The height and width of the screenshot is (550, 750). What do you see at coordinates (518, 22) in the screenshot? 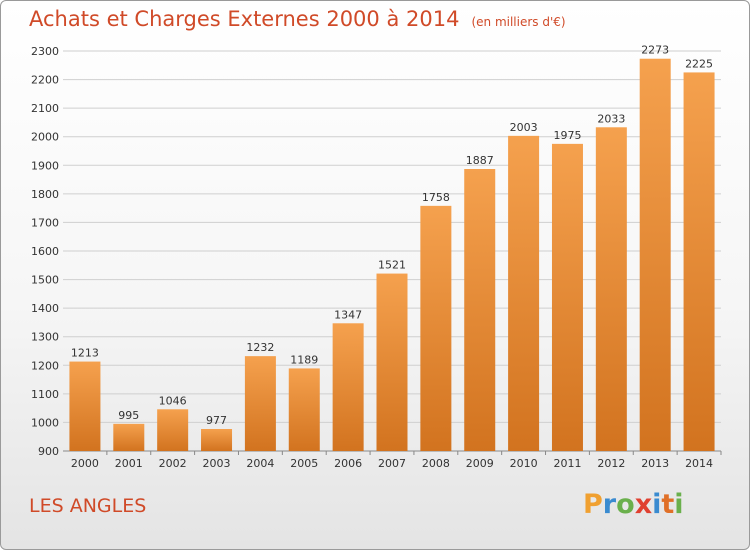
I see `chart-subtitle: (en milliers d'€)` at bounding box center [518, 22].